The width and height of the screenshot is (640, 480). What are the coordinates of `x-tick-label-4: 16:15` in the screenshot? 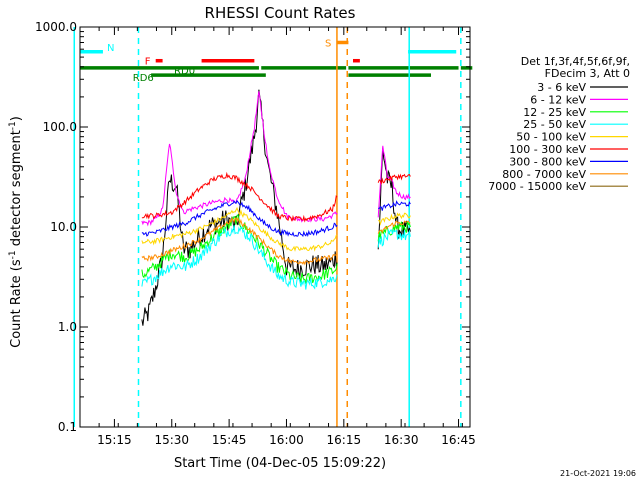 It's located at (344, 440).